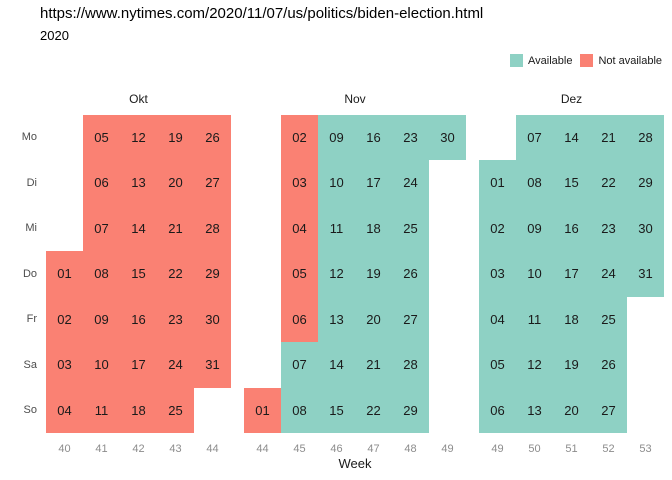 Image resolution: width=672 pixels, height=480 pixels. I want to click on x-axis-week-label: 46, so click(336, 449).